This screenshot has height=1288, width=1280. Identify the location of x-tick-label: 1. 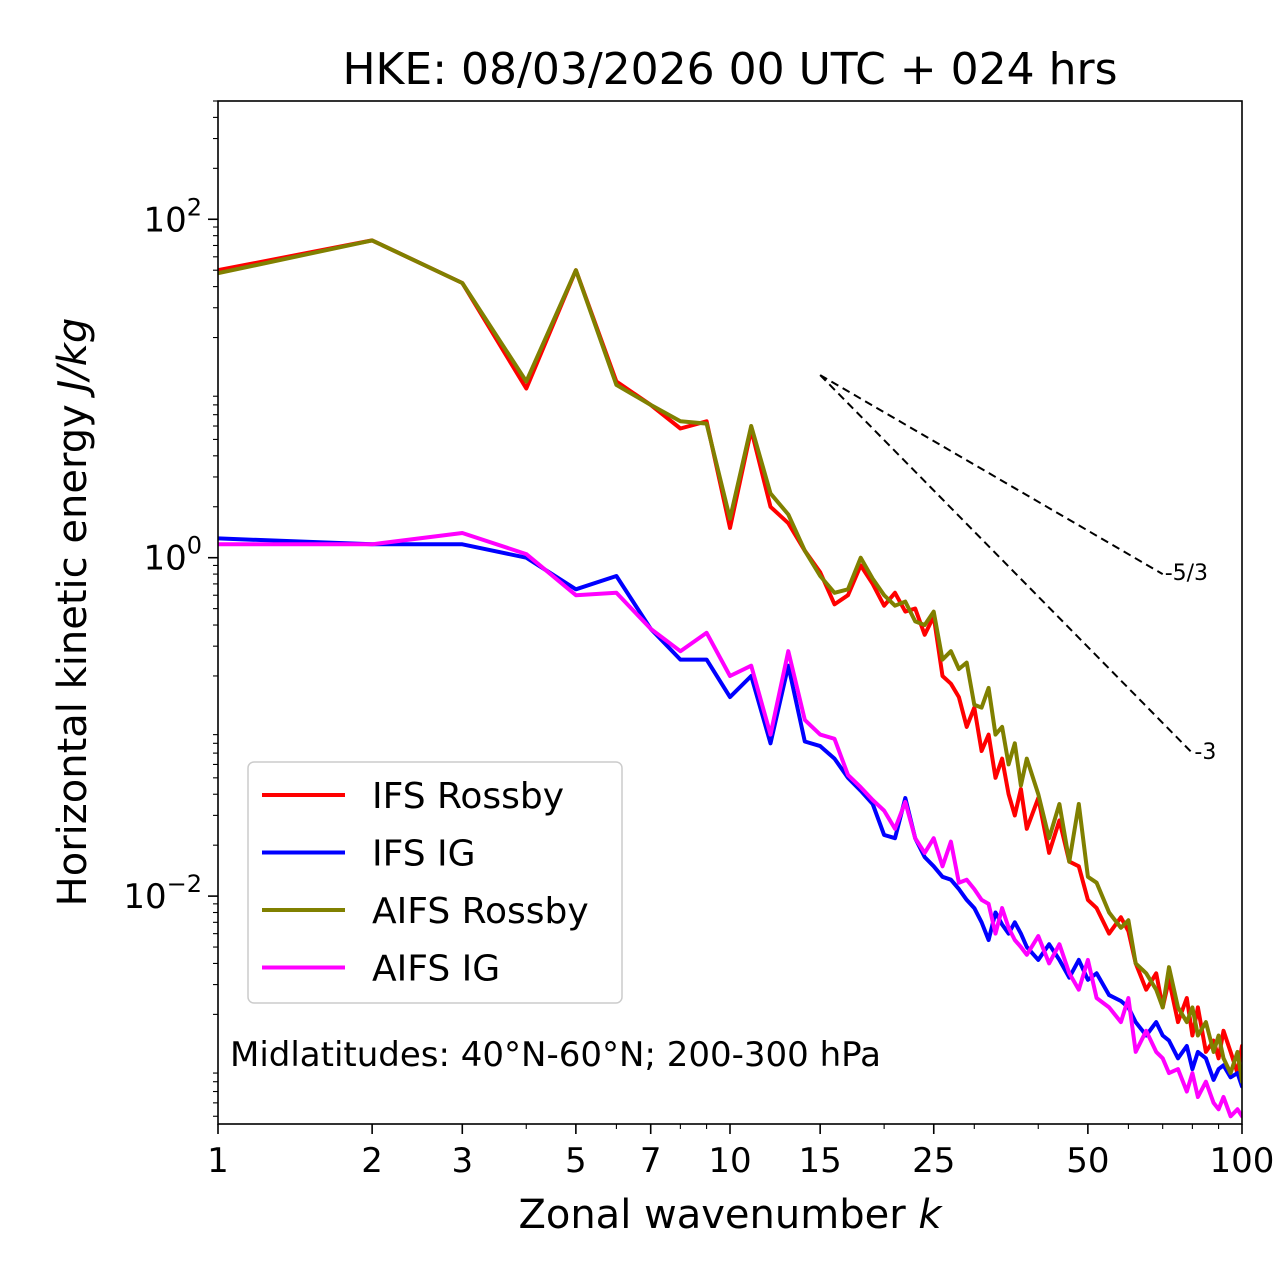
(218, 1161).